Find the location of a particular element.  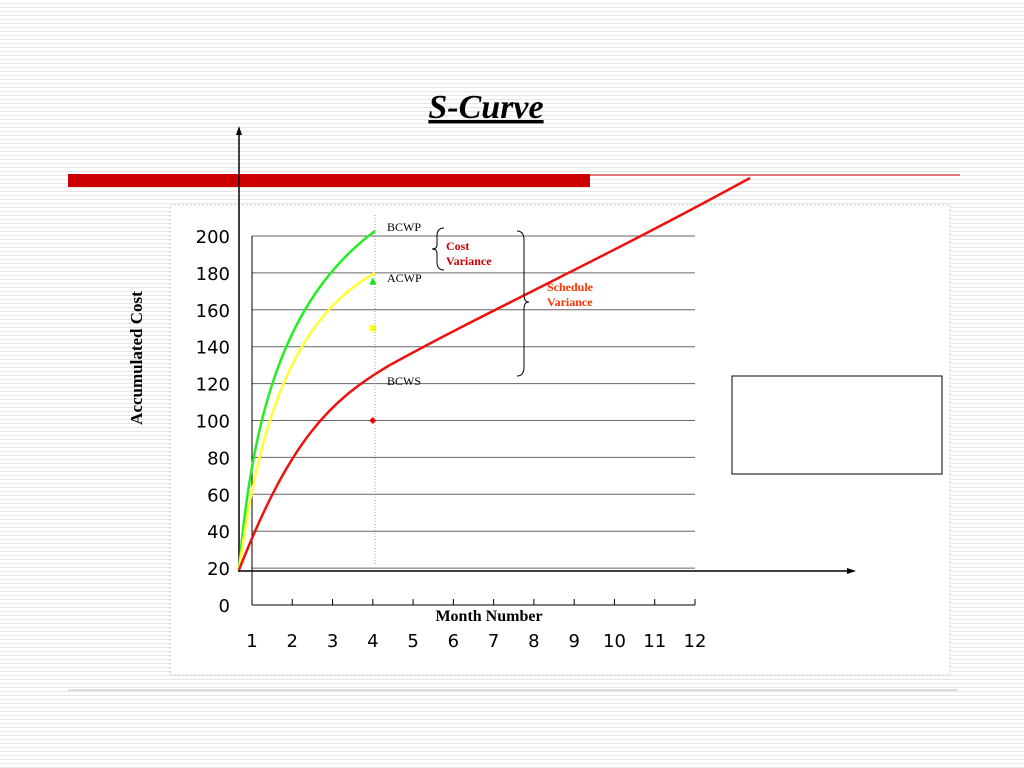

bcwp-curve is located at coordinates (306, 400).